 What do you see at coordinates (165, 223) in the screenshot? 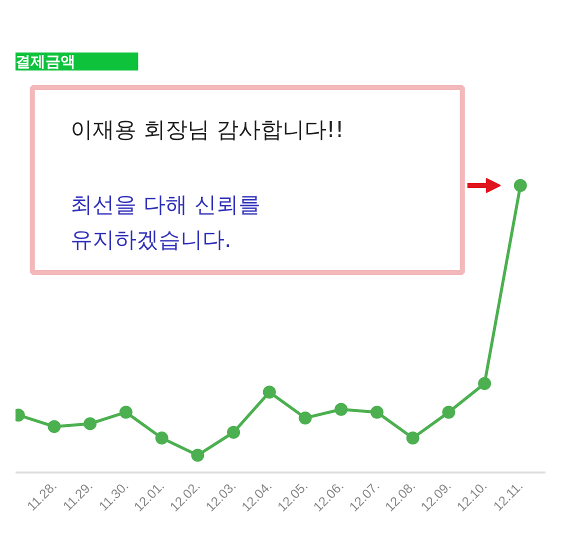
I see `annotation: 최선을 다해 신뢰를 유지하겠습니다.` at bounding box center [165, 223].